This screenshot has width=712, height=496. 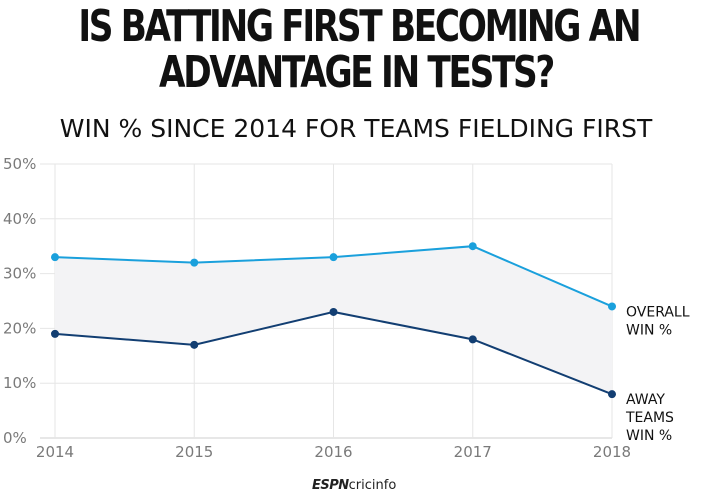 I want to click on y-tick-label: 30%, so click(x=19, y=274).